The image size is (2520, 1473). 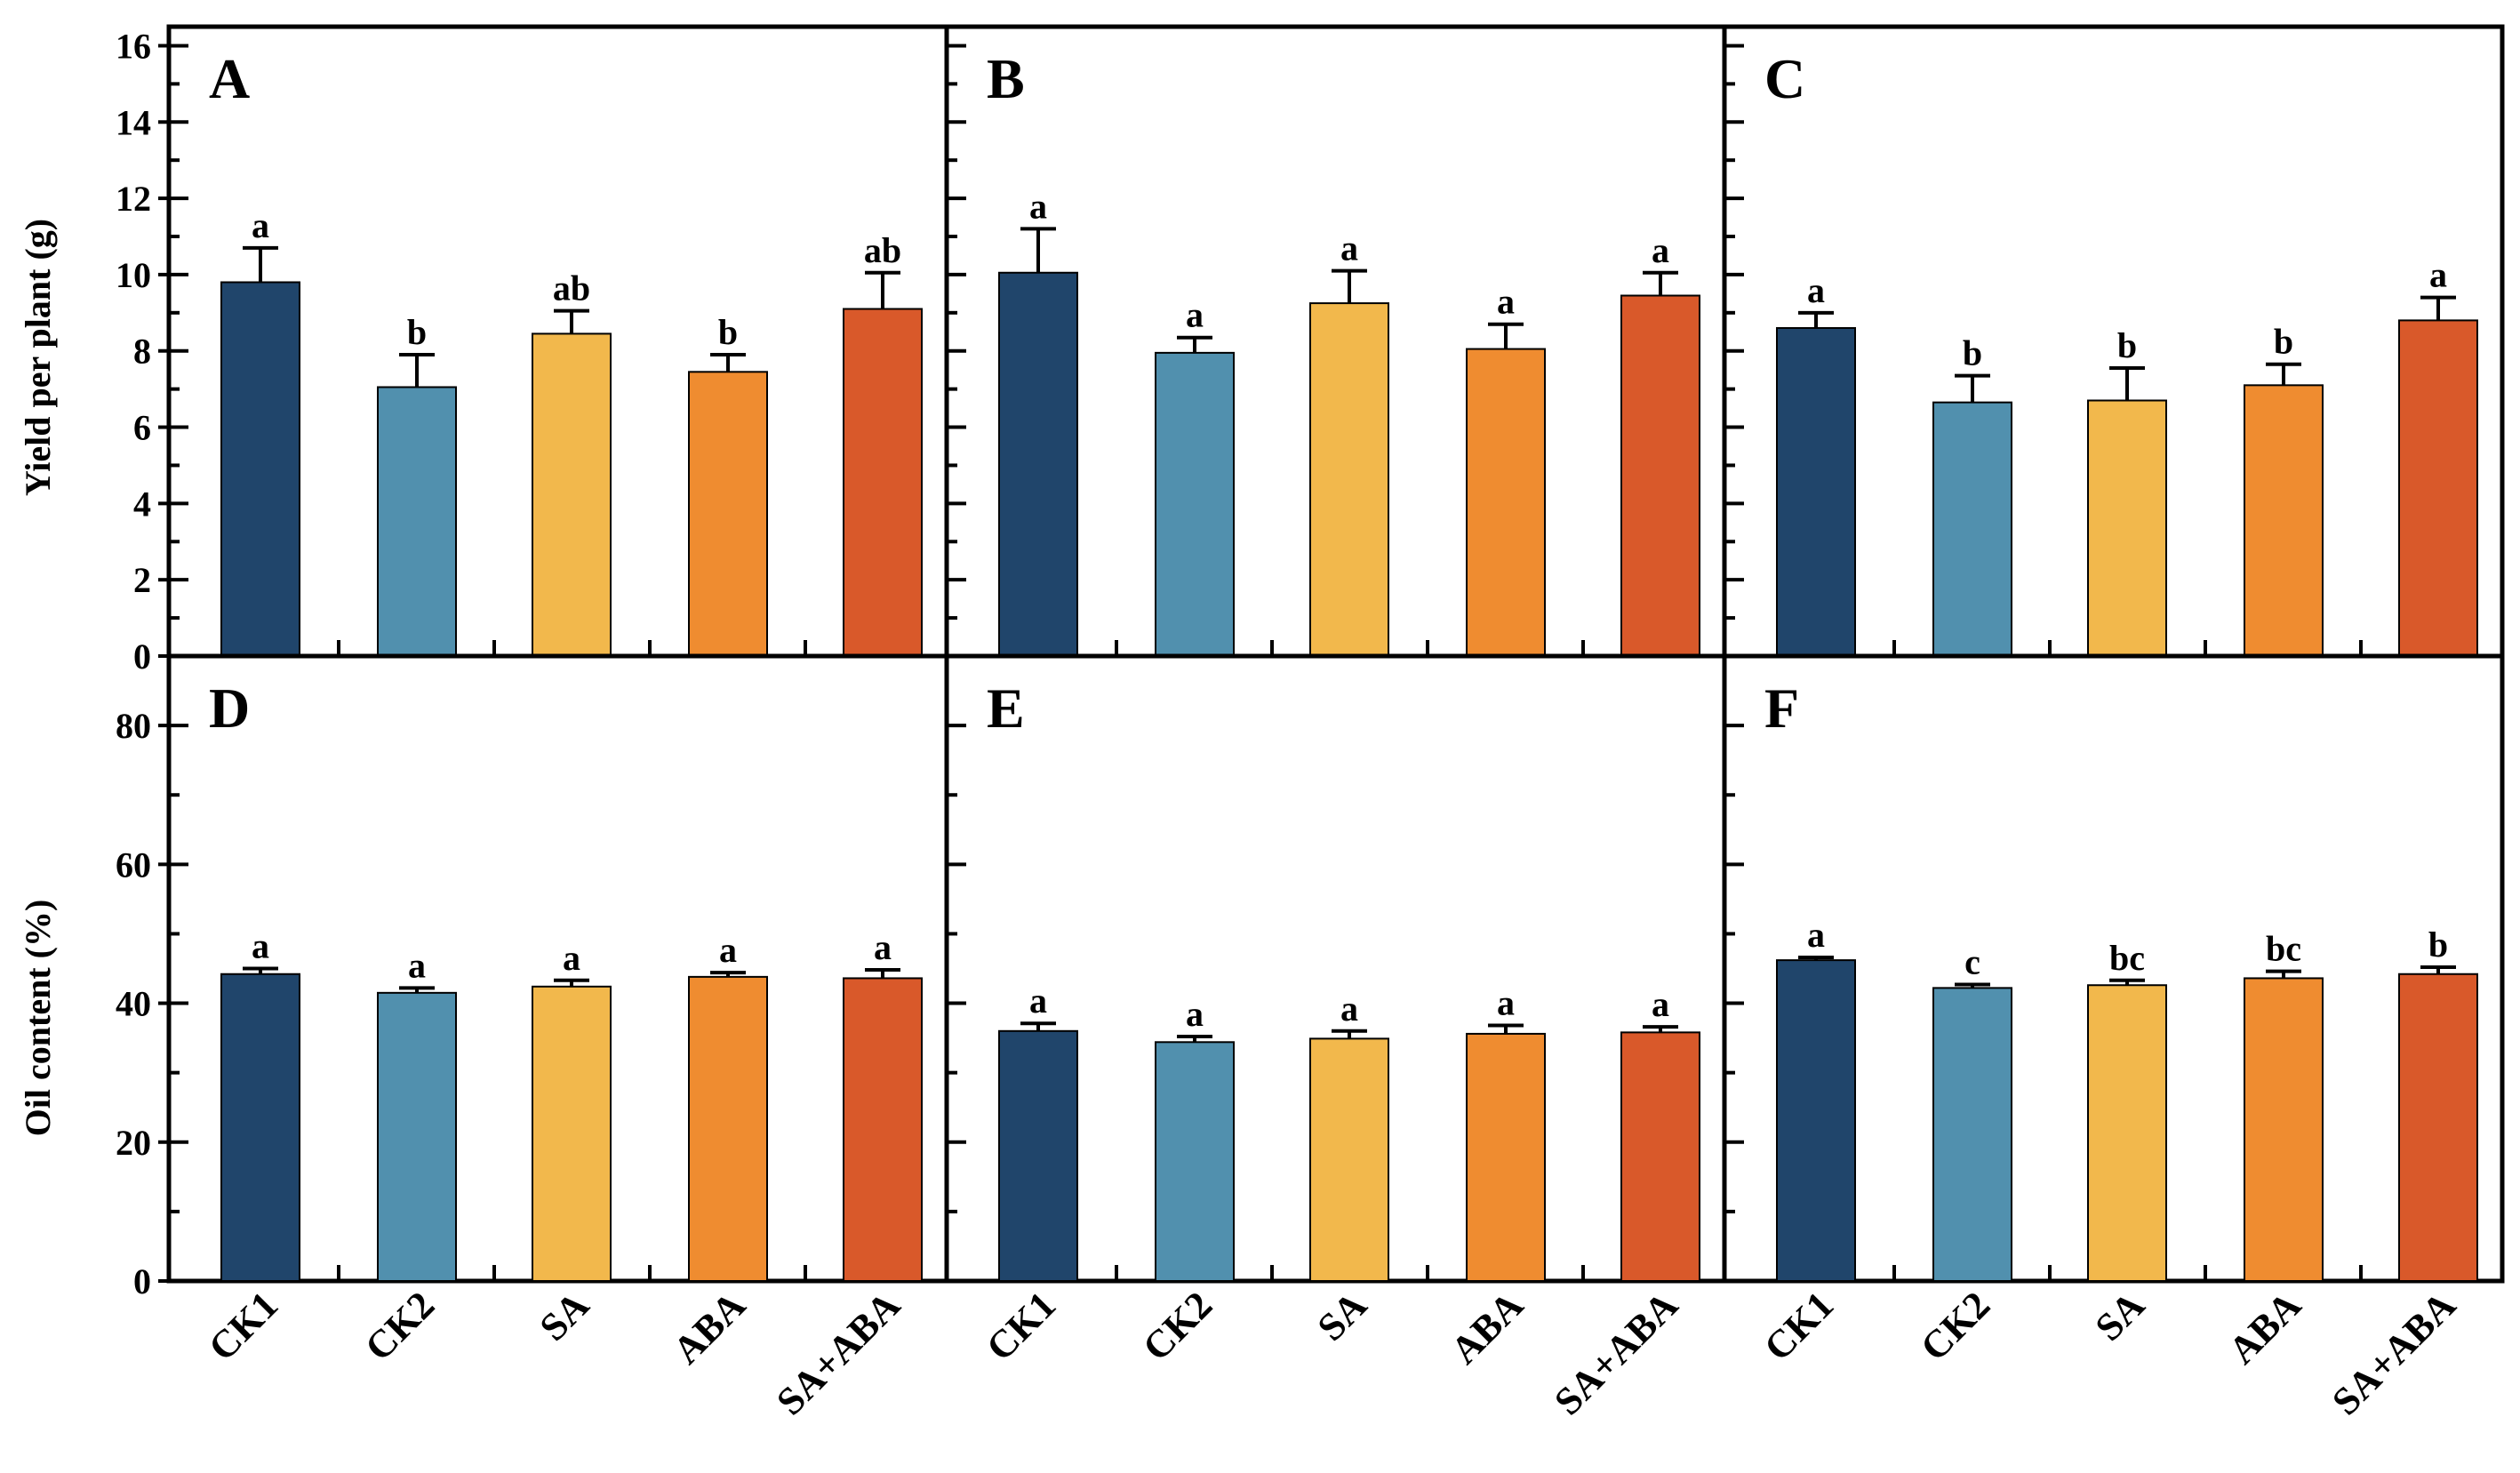 I want to click on y-tick-label: 20, so click(x=133, y=1143).